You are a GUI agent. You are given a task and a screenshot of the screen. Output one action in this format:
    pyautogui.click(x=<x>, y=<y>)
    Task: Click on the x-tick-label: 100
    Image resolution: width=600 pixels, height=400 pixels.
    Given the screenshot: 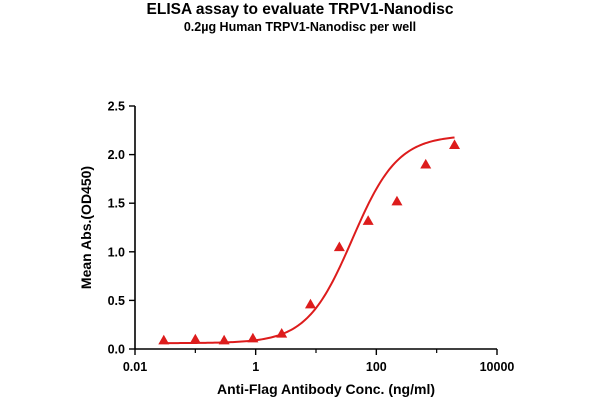 What is the action you would take?
    pyautogui.click(x=376, y=367)
    